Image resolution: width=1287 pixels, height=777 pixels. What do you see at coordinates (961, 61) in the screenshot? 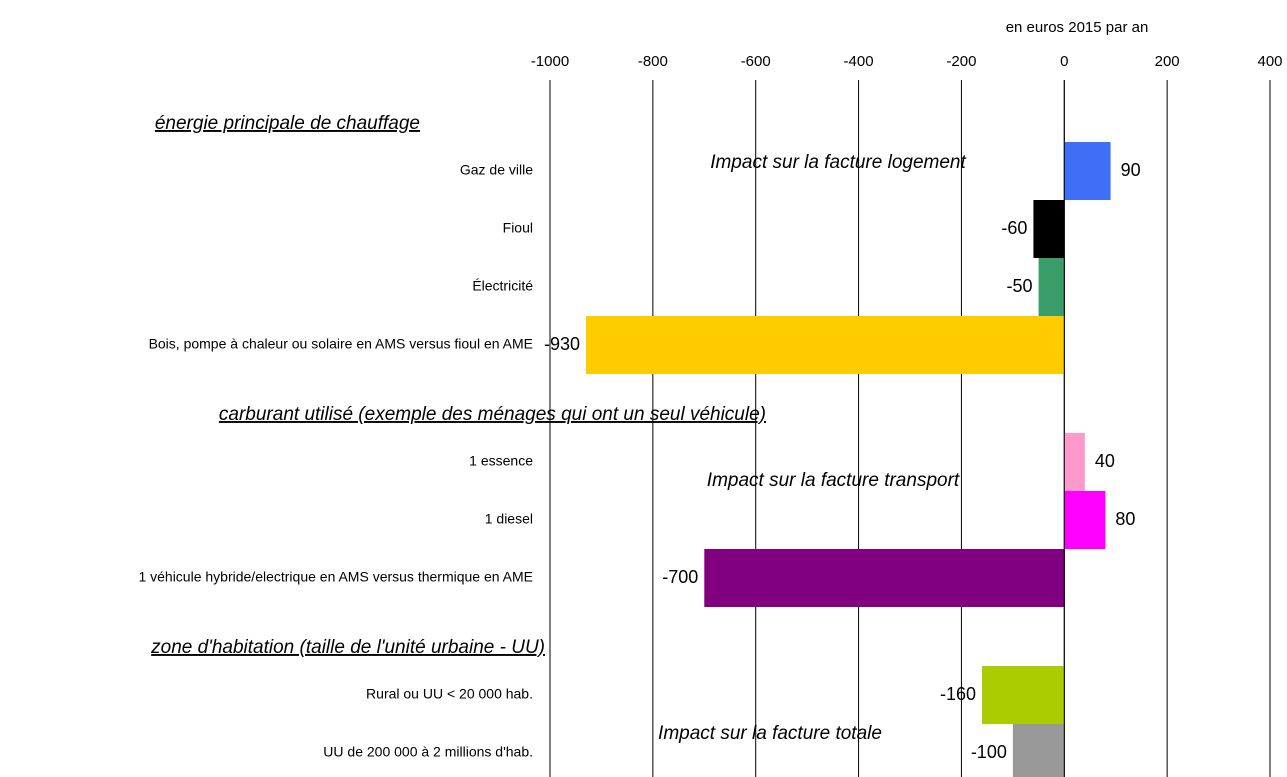
I see `x-tick-label: -200` at bounding box center [961, 61].